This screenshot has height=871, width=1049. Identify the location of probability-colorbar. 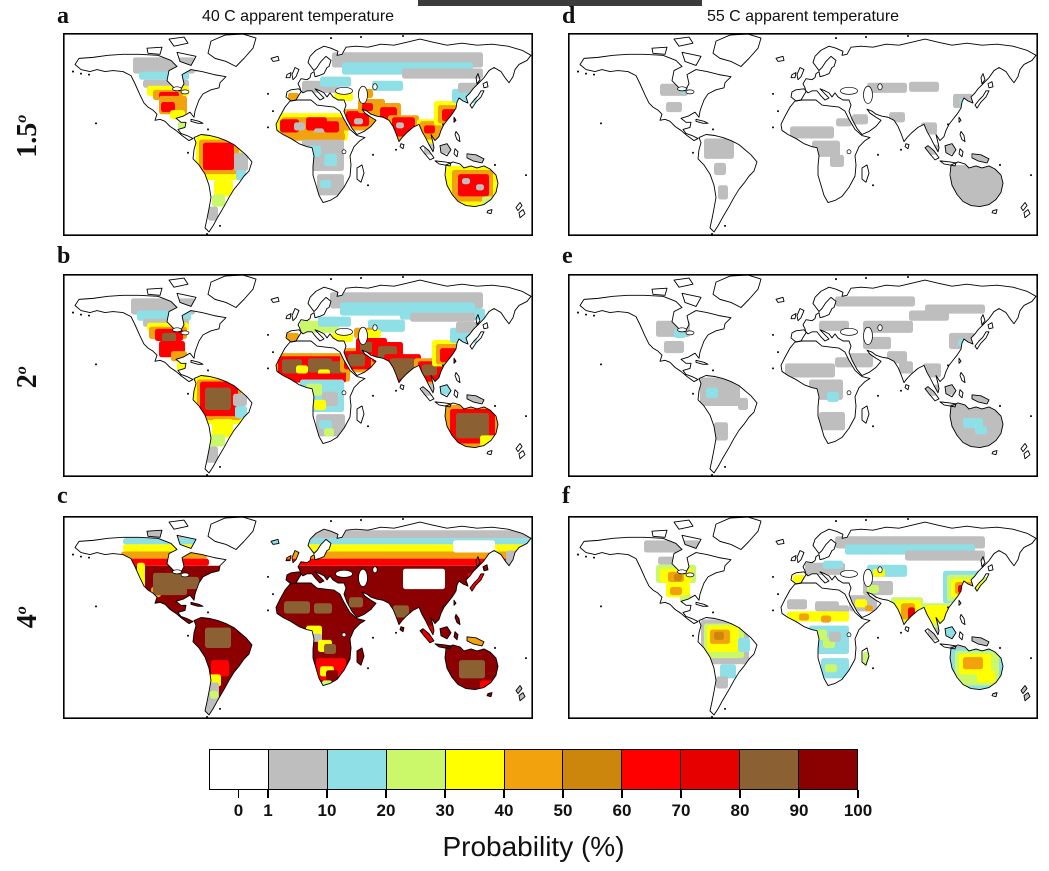
(533, 769).